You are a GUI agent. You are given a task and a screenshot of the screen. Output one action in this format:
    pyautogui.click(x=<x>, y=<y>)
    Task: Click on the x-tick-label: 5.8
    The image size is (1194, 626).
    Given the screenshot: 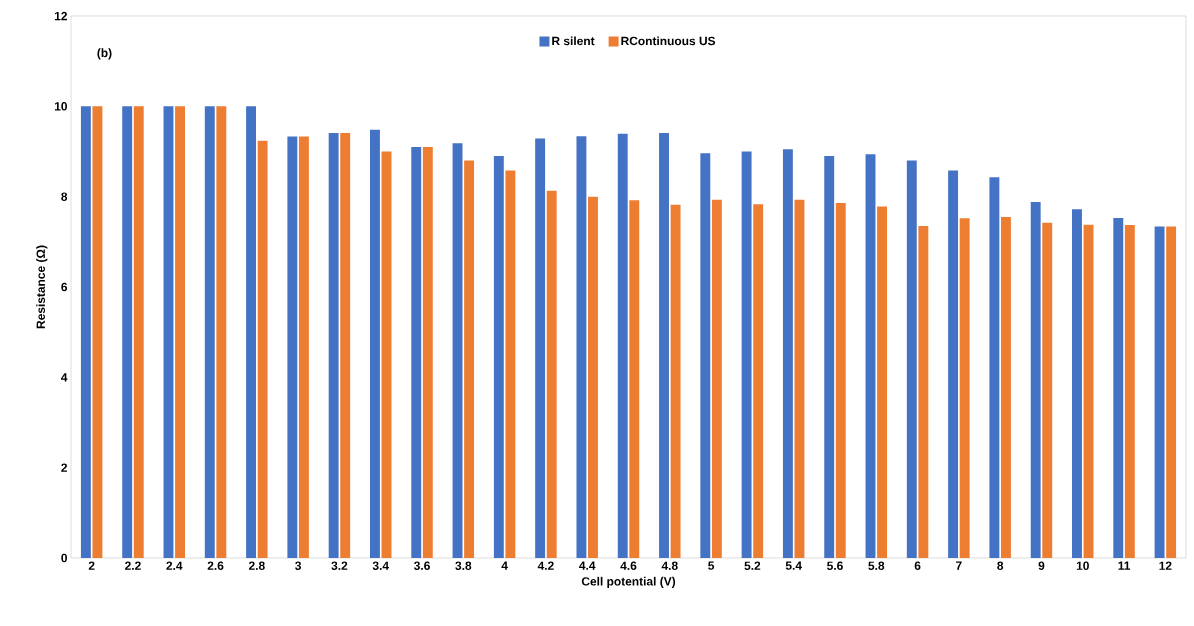 What is the action you would take?
    pyautogui.click(x=876, y=565)
    